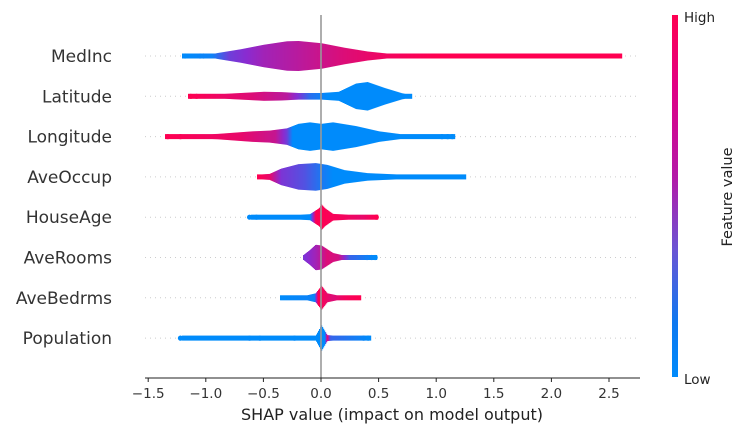  What do you see at coordinates (675, 196) in the screenshot?
I see `colorbar-gradient` at bounding box center [675, 196].